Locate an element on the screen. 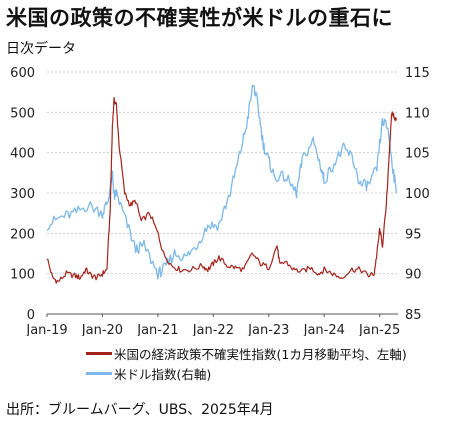  x-tick-label: Jan-25 is located at coordinates (379, 329).